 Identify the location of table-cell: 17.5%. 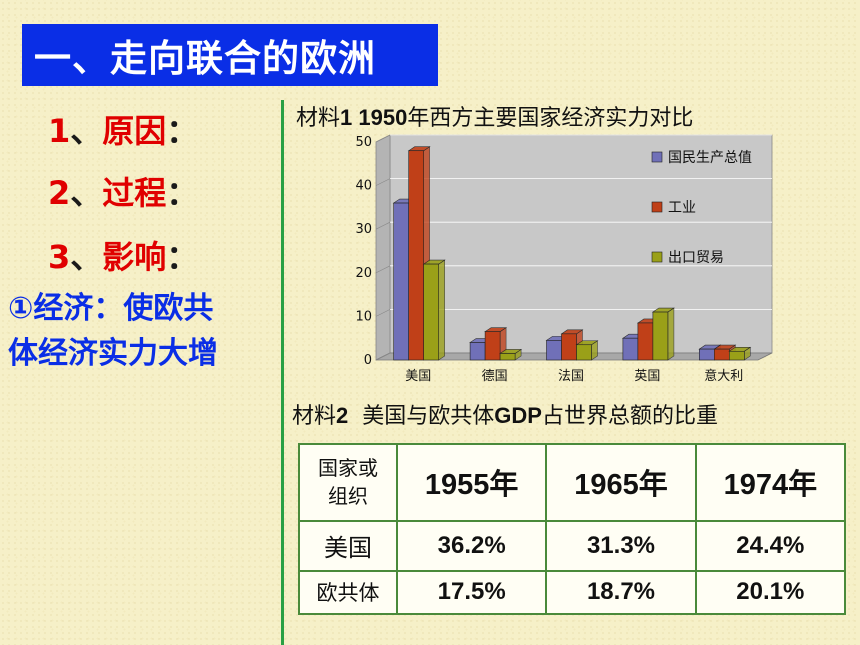
(471, 592).